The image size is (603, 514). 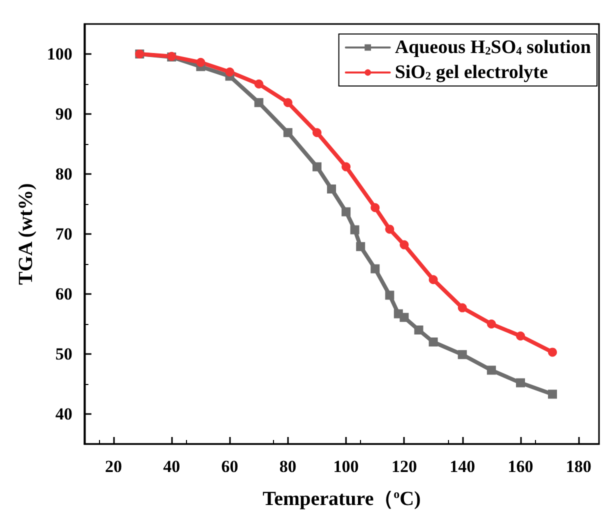 What do you see at coordinates (287, 466) in the screenshot?
I see `x-tick-label: 80` at bounding box center [287, 466].